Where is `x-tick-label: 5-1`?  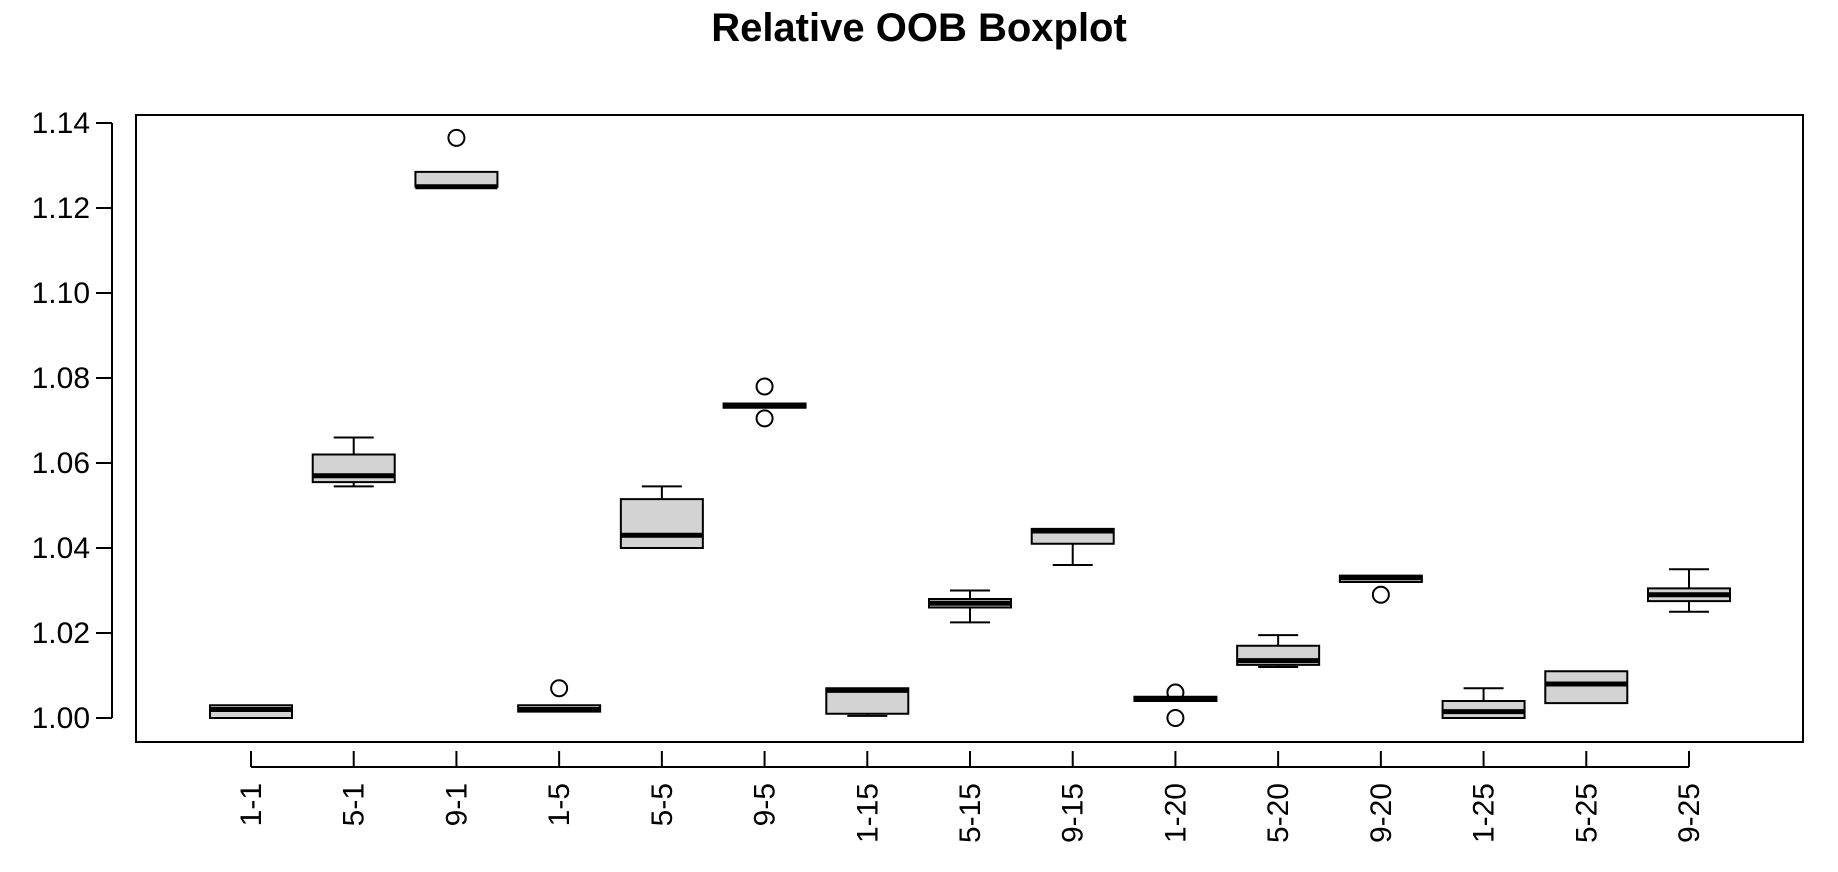
x-tick-label: 5-1 is located at coordinates (354, 804).